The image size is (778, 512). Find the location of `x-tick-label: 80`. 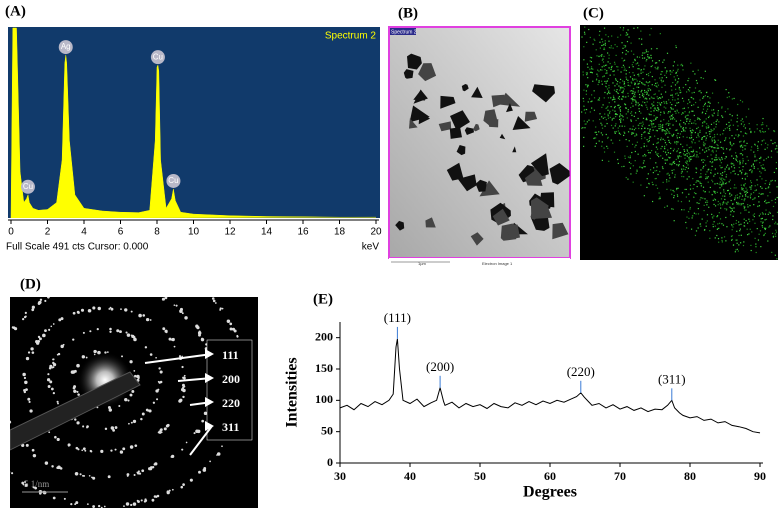

x-tick-label: 80 is located at coordinates (690, 476).